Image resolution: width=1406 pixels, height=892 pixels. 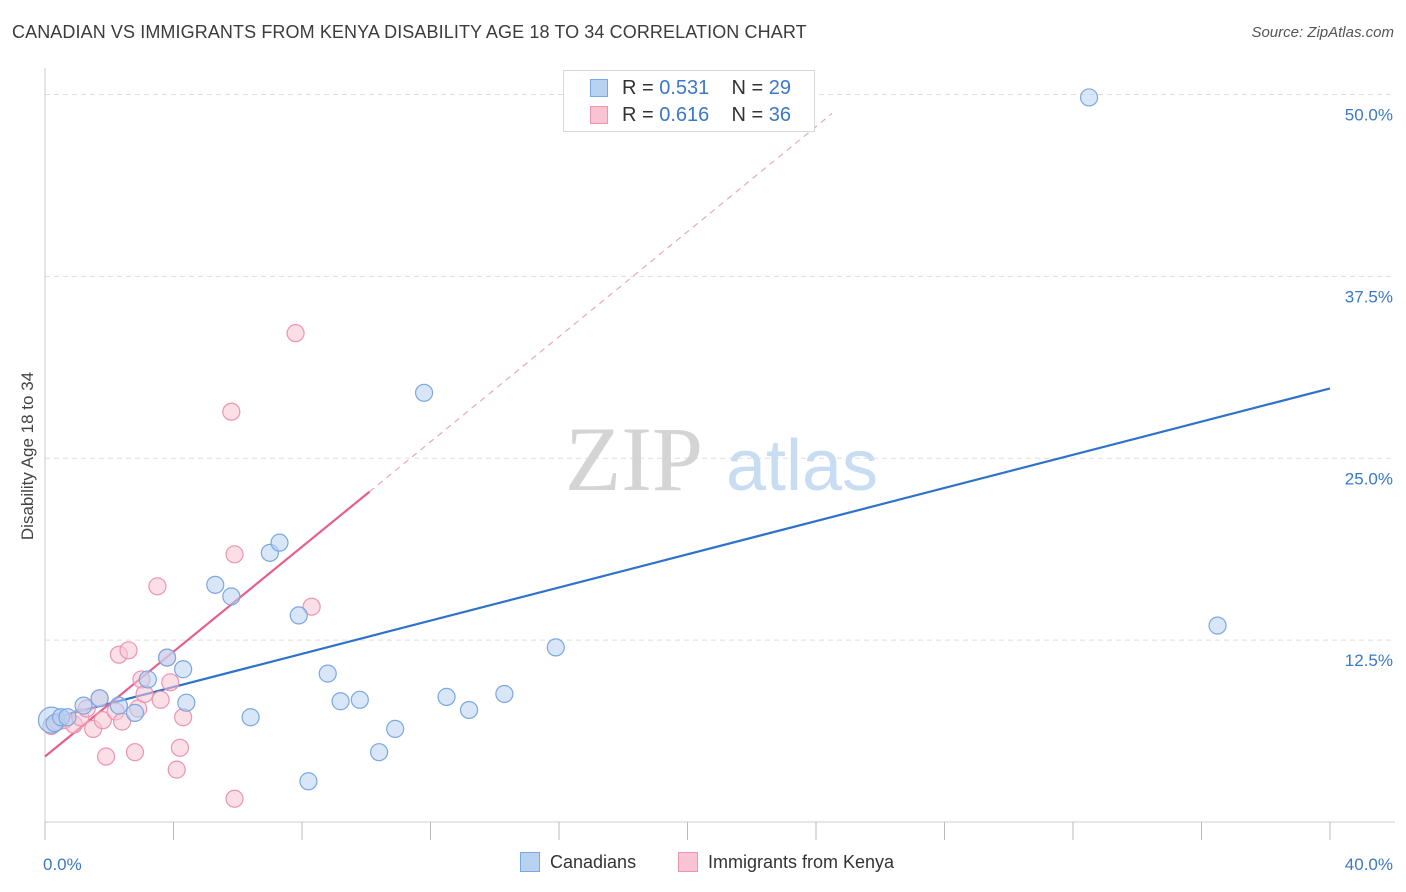 What do you see at coordinates (62, 864) in the screenshot?
I see `x-tick-label-min: 0.0%` at bounding box center [62, 864].